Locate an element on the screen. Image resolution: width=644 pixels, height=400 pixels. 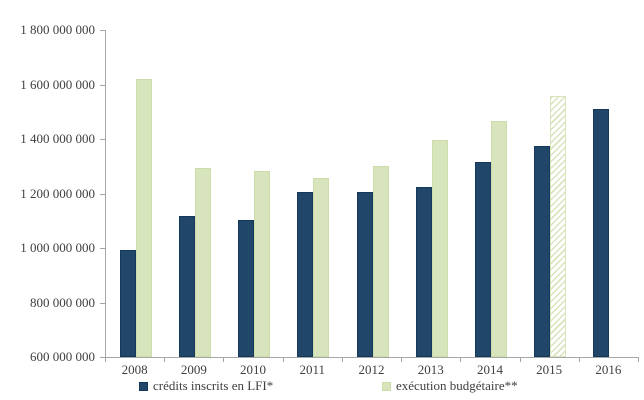
y-tick-label-1800000000: 1 800 000 000 is located at coordinates (57, 29).